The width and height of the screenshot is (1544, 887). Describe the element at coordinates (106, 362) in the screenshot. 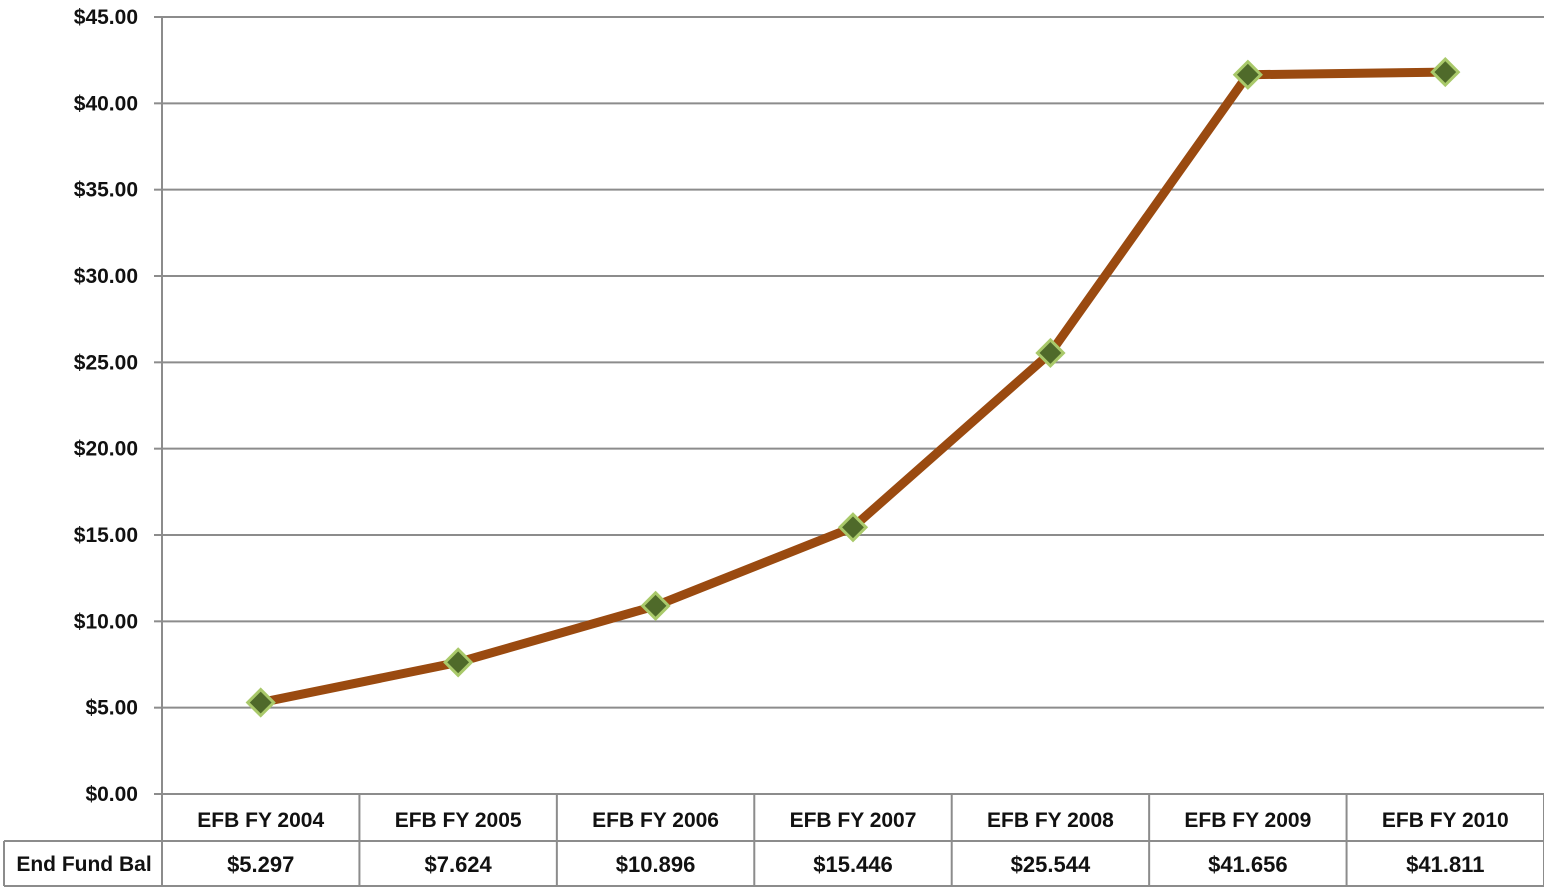

I see `y-tick-label: $25.00` at that location.